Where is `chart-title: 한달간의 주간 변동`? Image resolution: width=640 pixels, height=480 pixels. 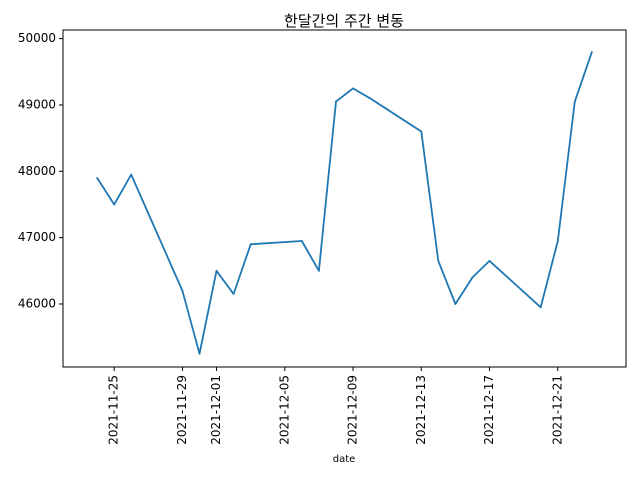 chart-title: 한달간의 주간 변동 is located at coordinates (344, 21).